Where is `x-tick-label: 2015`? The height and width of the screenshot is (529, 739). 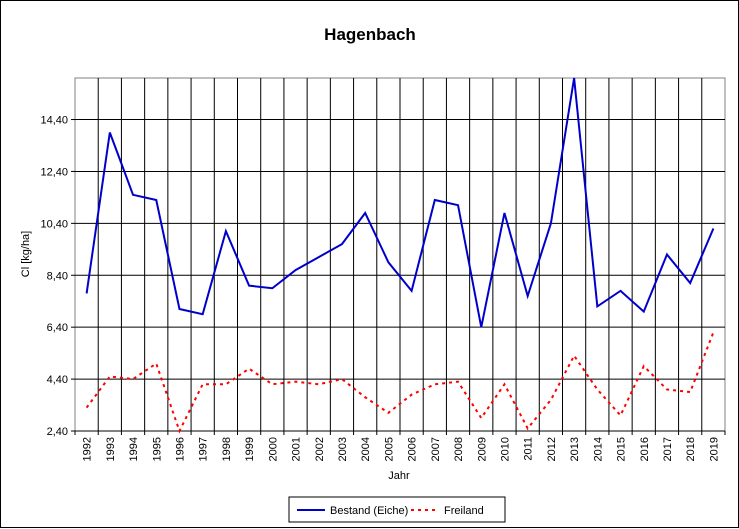 x-tick-label: 2015 is located at coordinates (622, 449).